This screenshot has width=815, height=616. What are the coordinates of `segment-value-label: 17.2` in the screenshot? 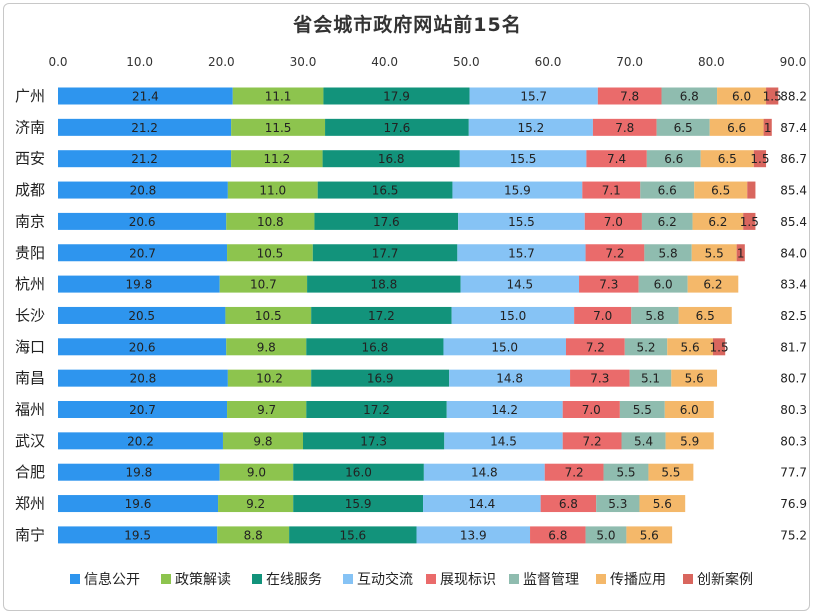 It's located at (381, 316).